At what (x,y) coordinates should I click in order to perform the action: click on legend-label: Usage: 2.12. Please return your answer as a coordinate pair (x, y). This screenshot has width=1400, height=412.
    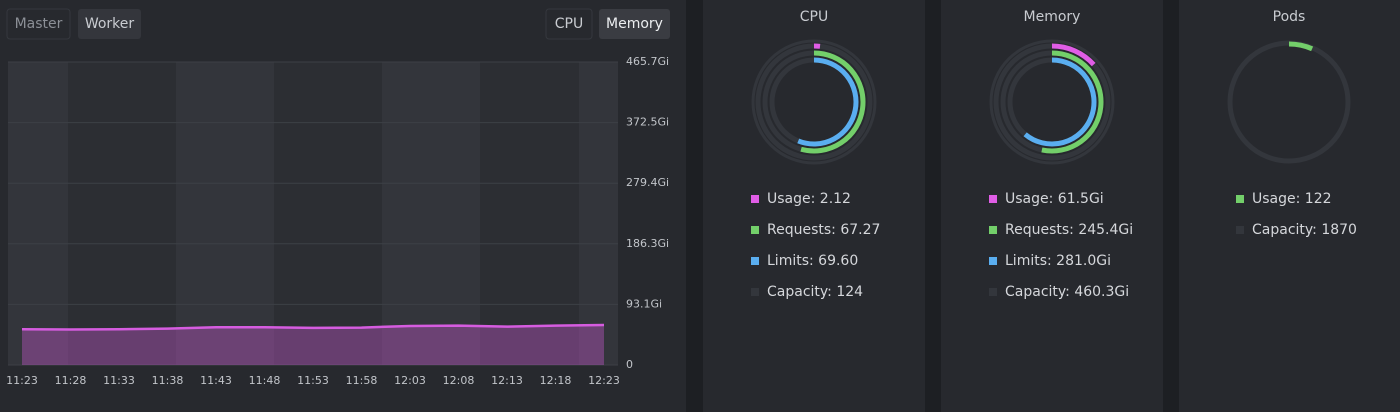
    Looking at the image, I should click on (809, 199).